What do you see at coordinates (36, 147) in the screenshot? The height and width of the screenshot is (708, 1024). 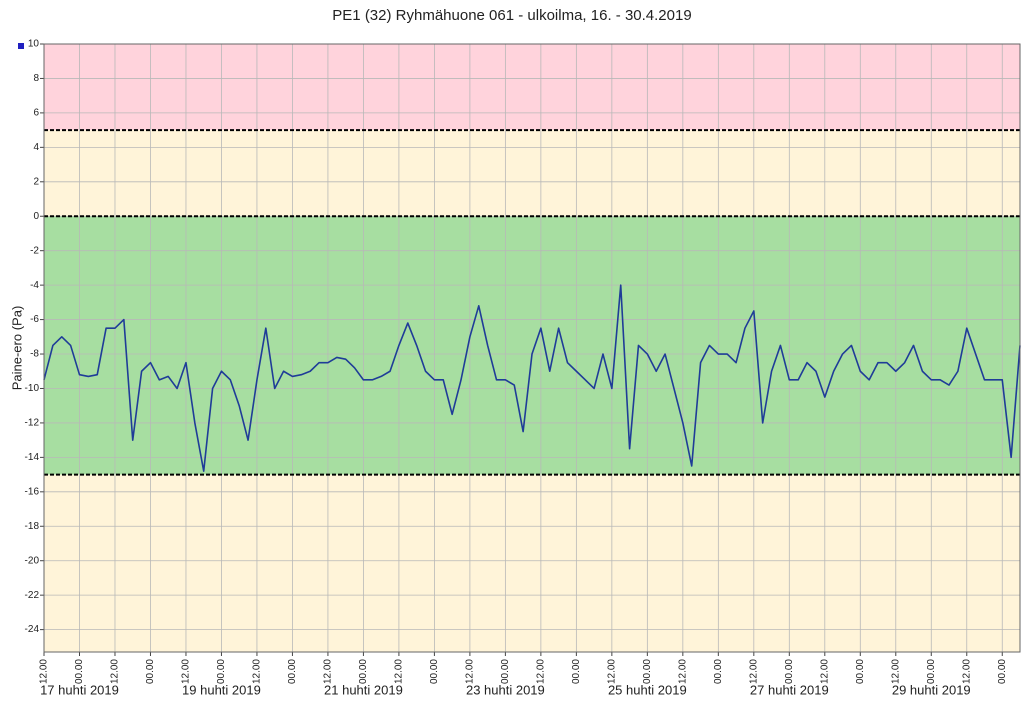 I see `y-tick-label: 4` at bounding box center [36, 147].